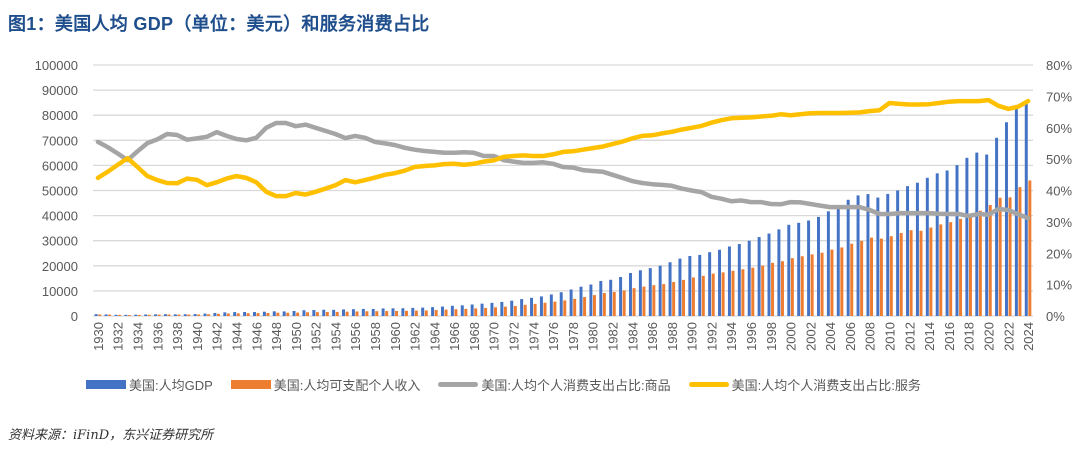 The width and height of the screenshot is (1080, 456). What do you see at coordinates (1059, 285) in the screenshot?
I see `y-tick-right: 10%` at bounding box center [1059, 285].